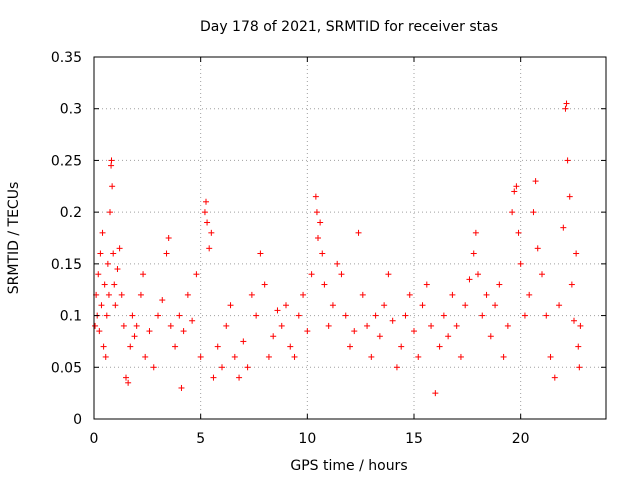 The height and width of the screenshot is (480, 640). I want to click on y-tick-label: 0.35, so click(66, 58).